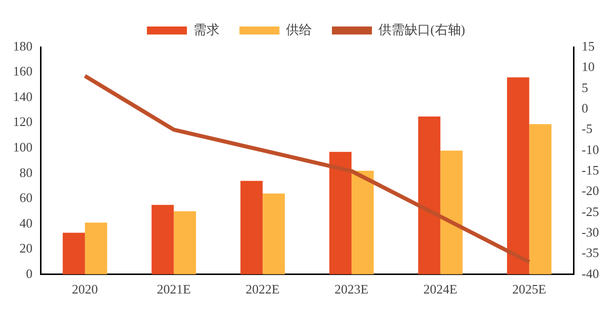  I want to click on y2-tick-label: 0, so click(585, 108).